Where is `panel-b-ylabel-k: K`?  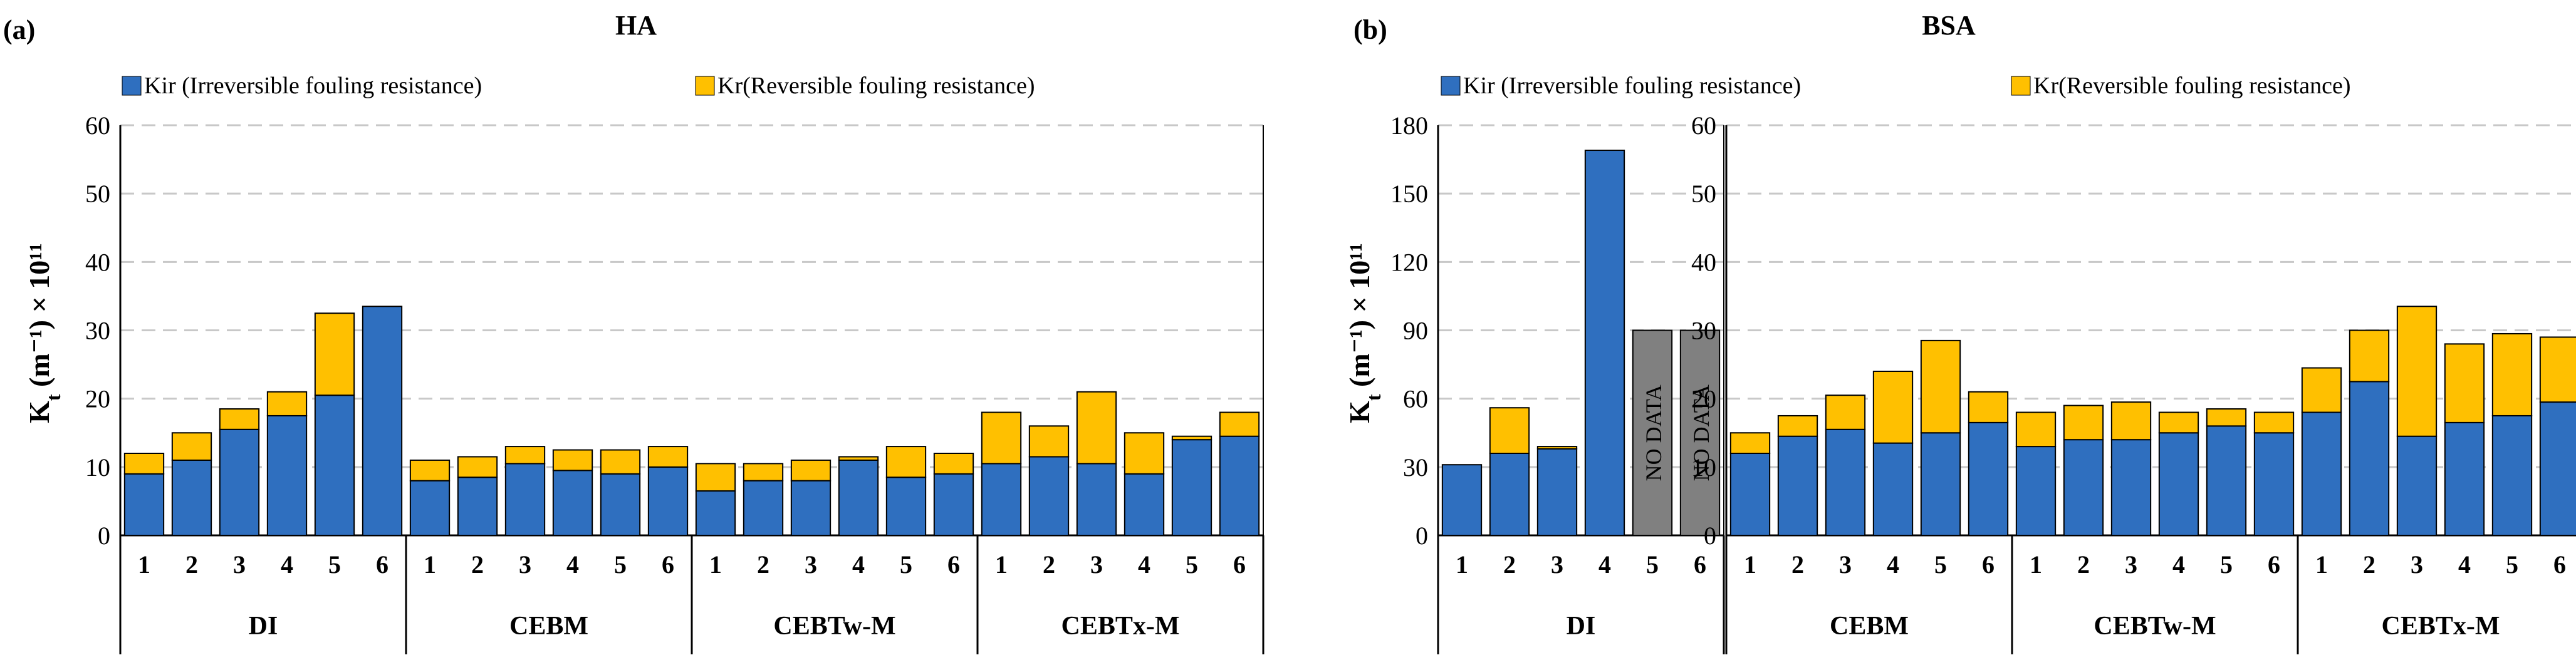
panel-b-ylabel-k: K is located at coordinates (1359, 412).